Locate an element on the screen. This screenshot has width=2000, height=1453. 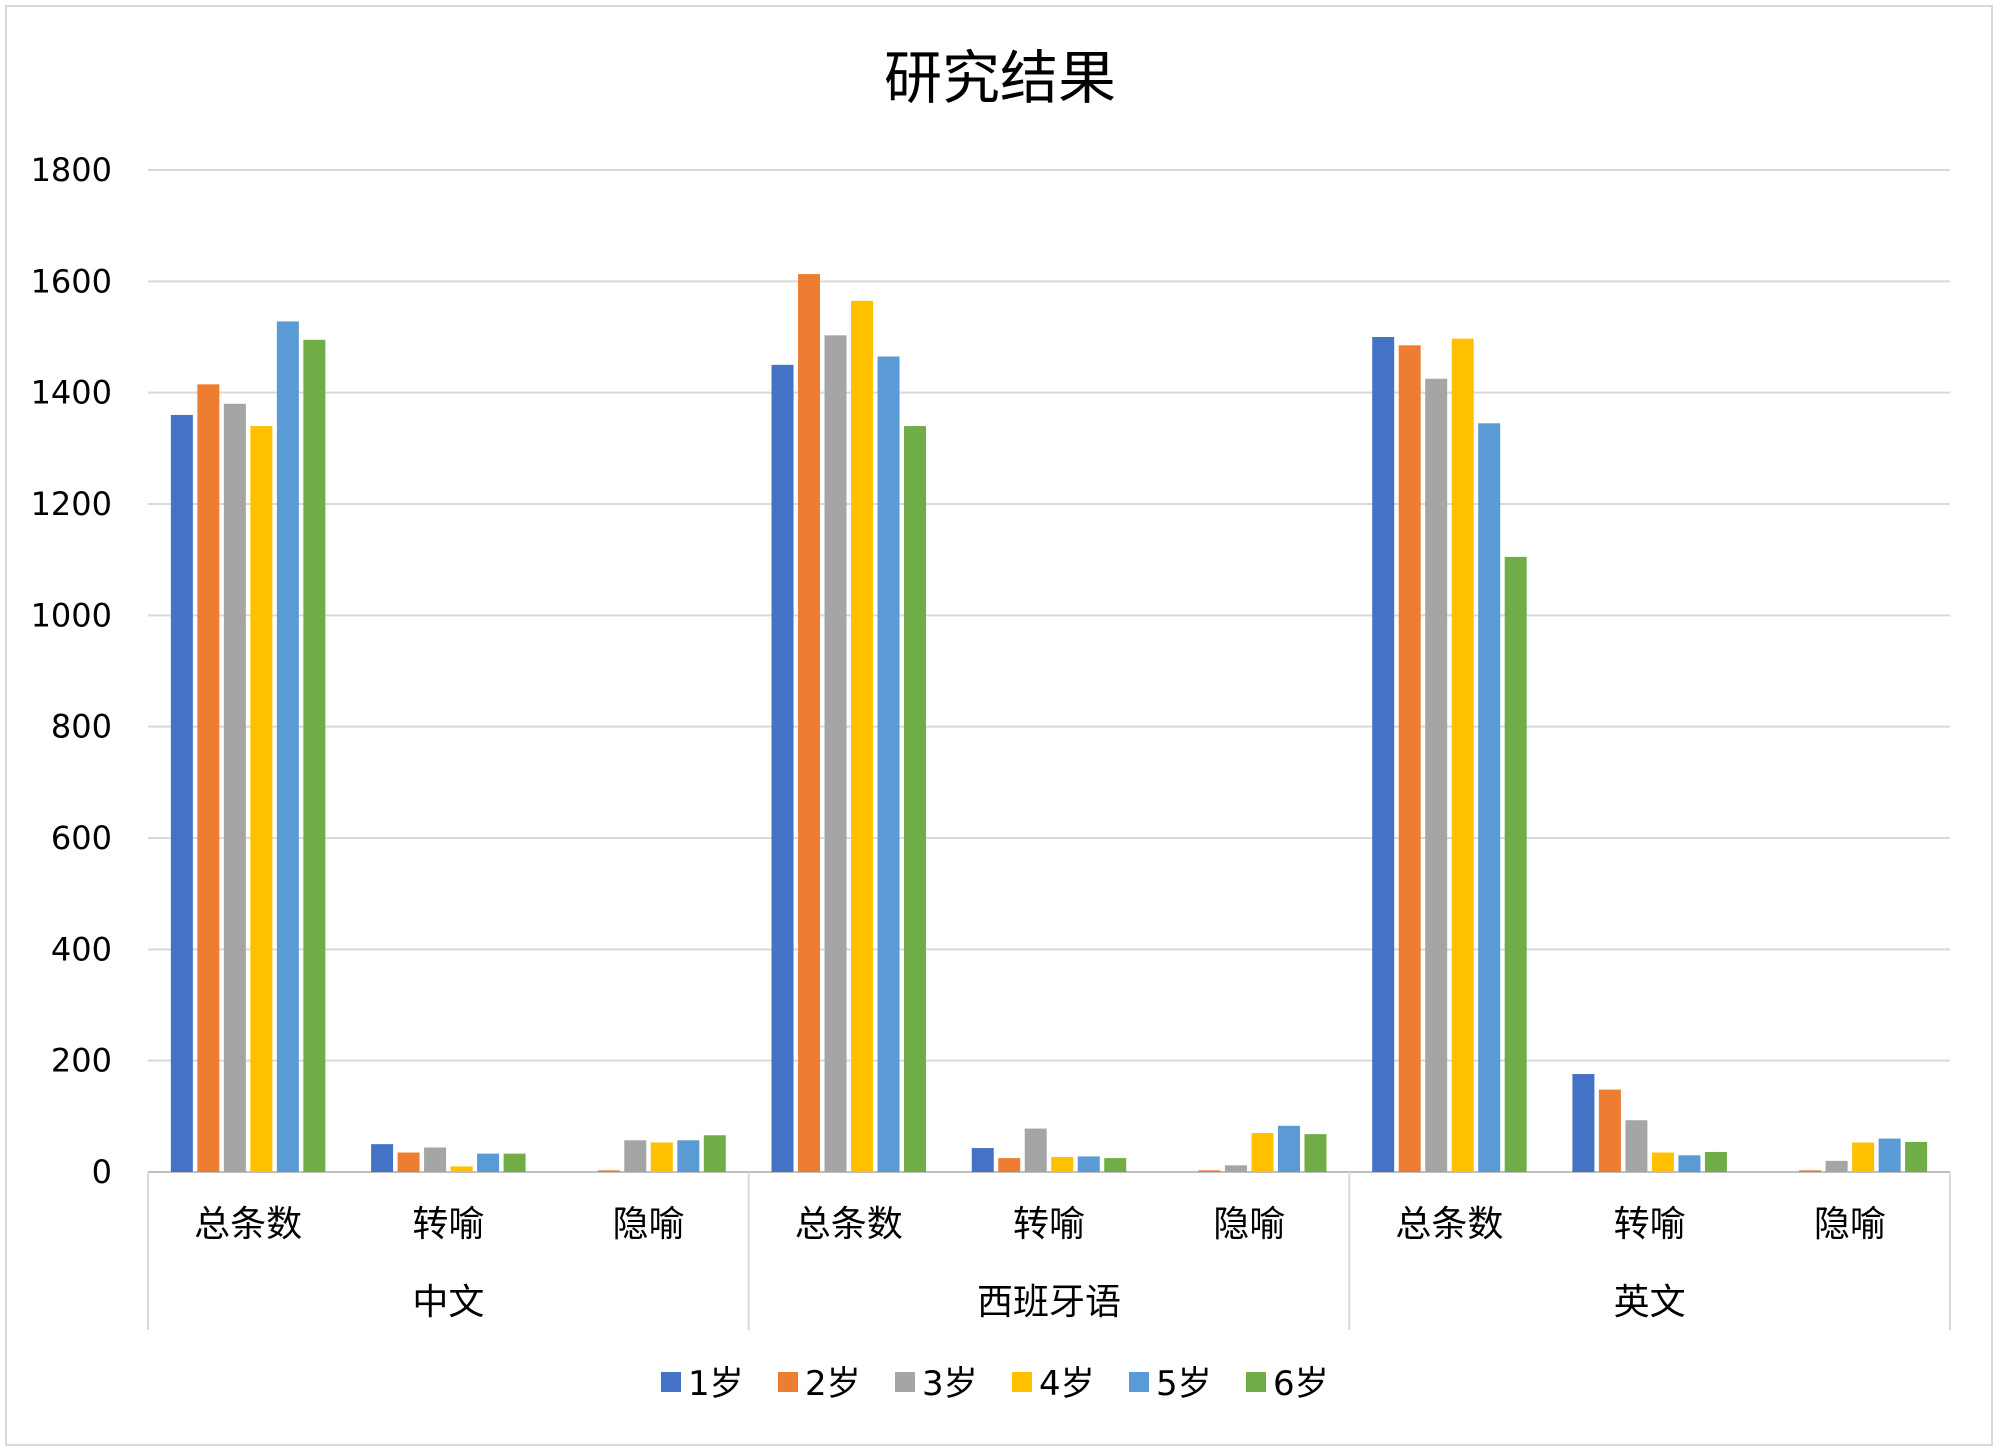
y-tick-label: 1000 is located at coordinates (71, 615).